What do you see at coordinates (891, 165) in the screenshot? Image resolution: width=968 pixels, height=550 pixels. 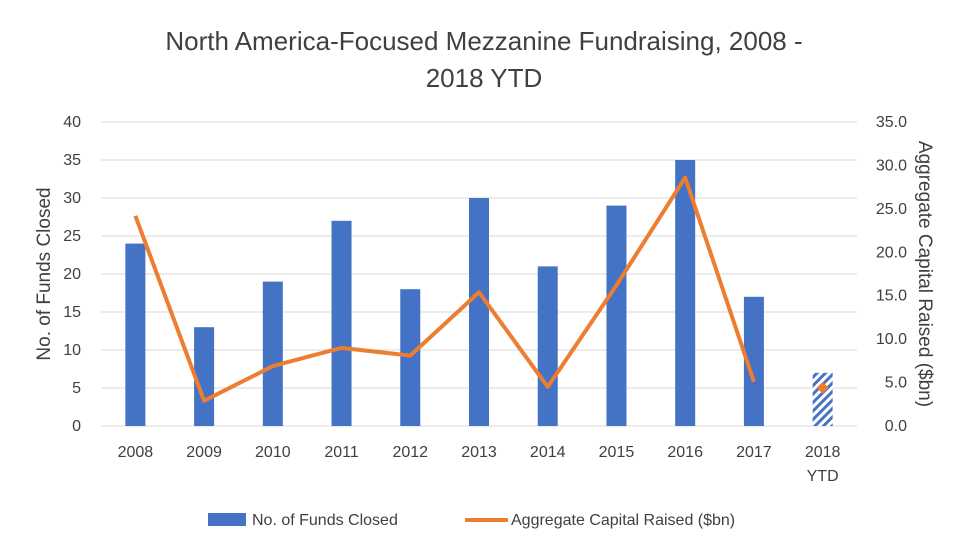 I see `y2-tick-label: 30.0` at bounding box center [891, 165].